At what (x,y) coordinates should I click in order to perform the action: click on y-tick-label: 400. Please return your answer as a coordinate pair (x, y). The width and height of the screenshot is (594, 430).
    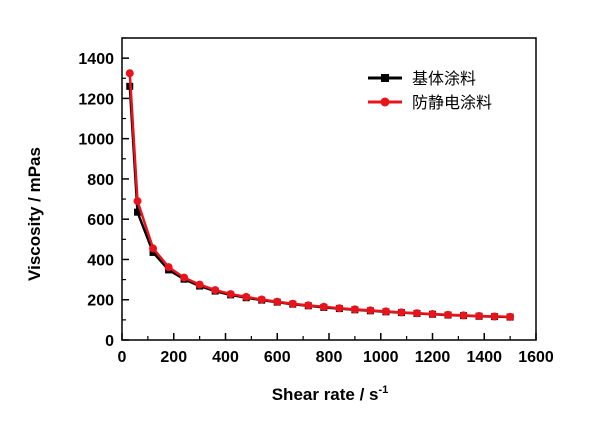
    Looking at the image, I should click on (100, 260).